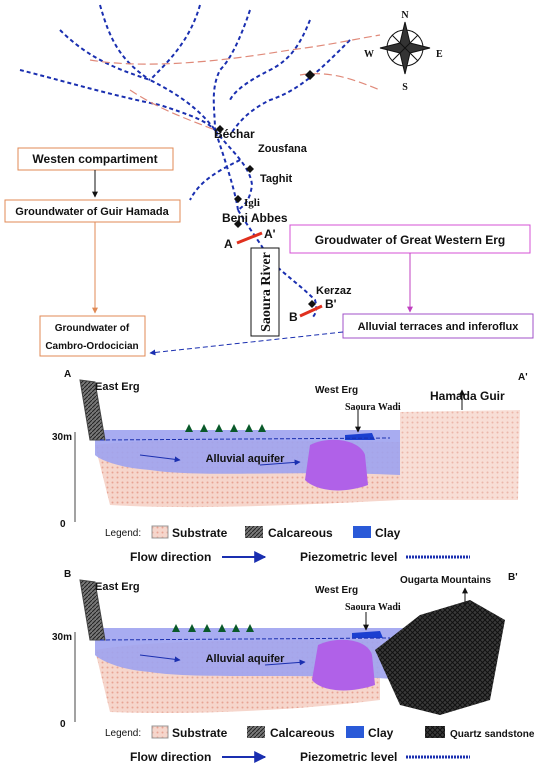  What do you see at coordinates (513, 577) in the screenshot?
I see `section-end: B'` at bounding box center [513, 577].